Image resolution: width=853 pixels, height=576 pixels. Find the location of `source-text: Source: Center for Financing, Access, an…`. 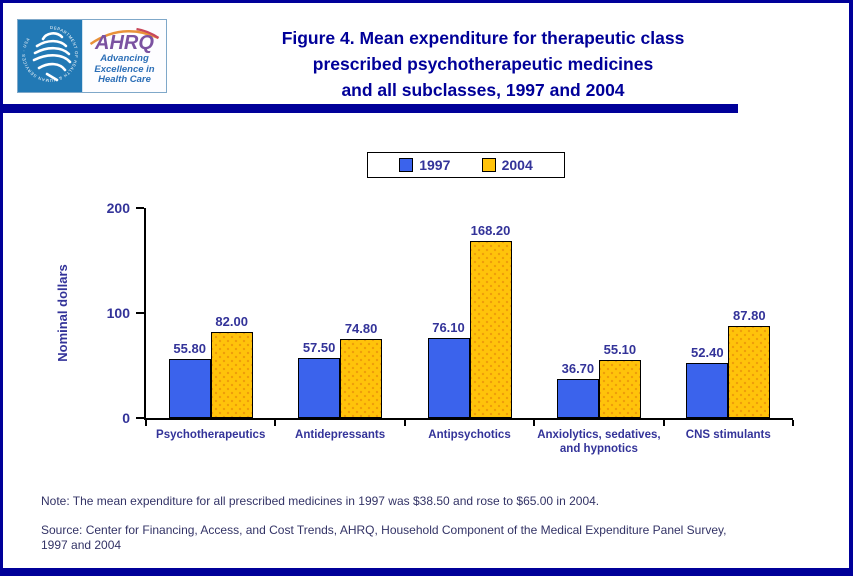

source-text: Source: Center for Financing, Access, an… is located at coordinates (384, 537).